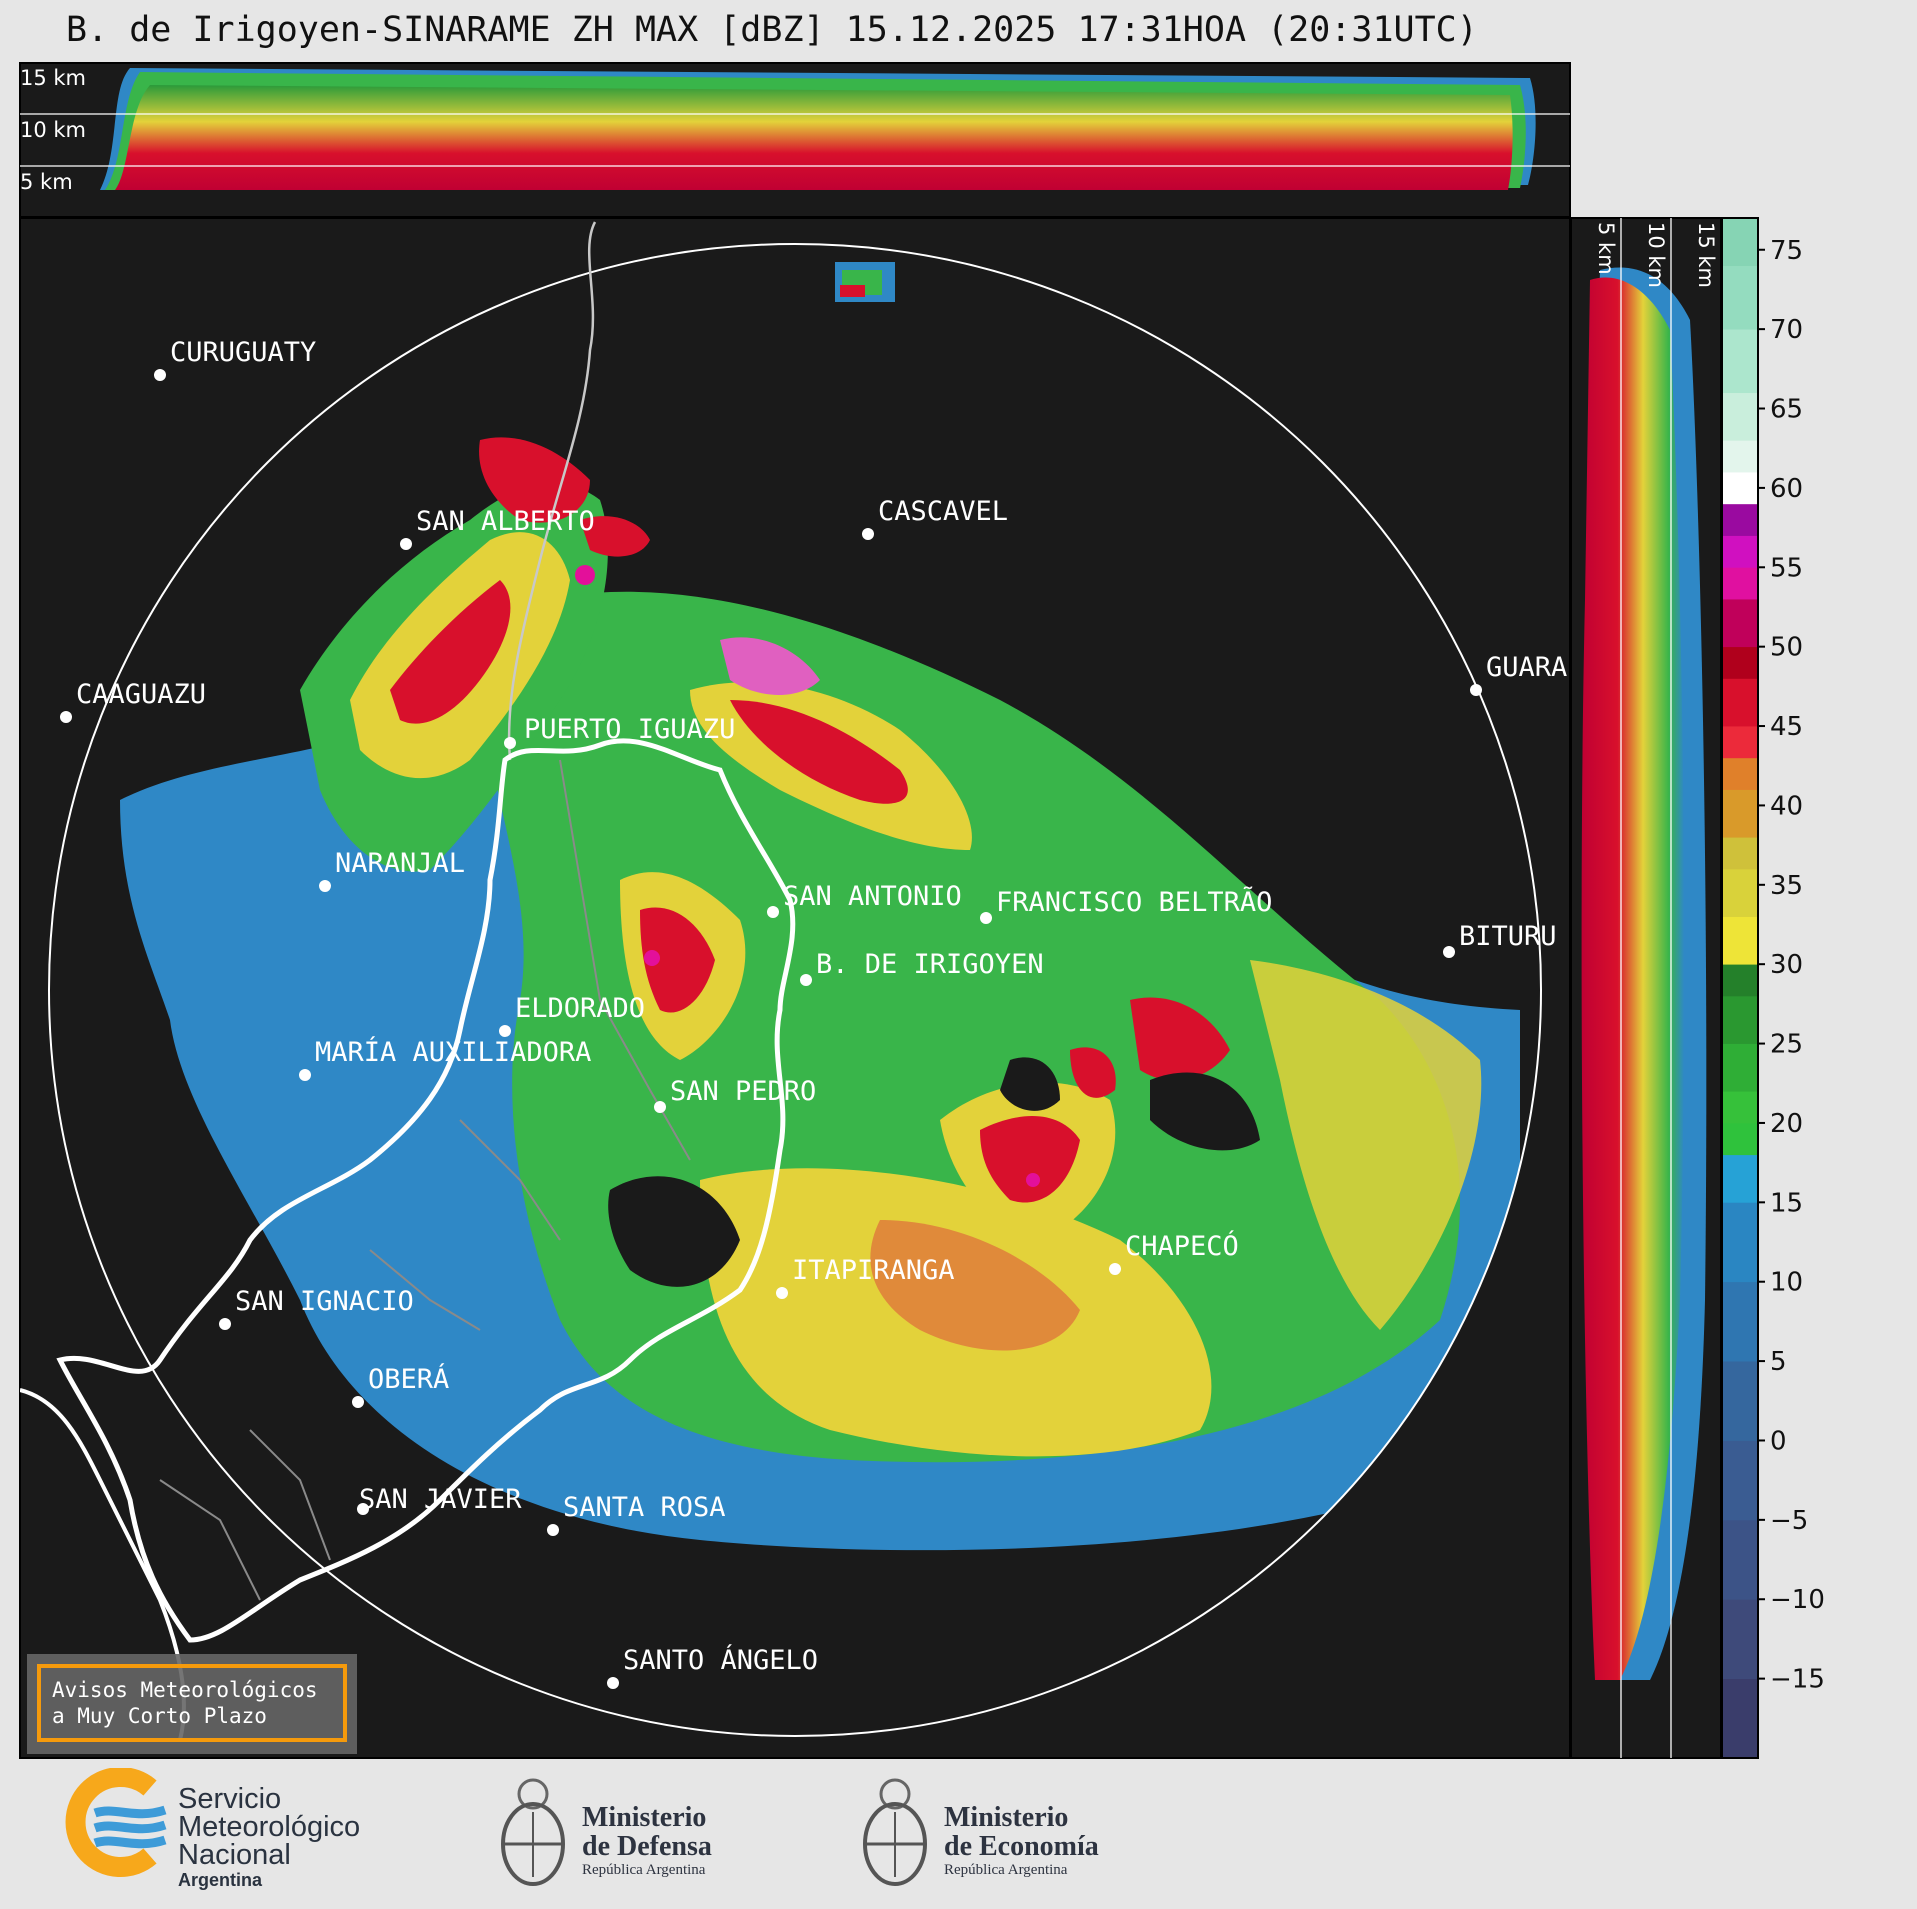  Describe the element at coordinates (220, 1880) in the screenshot. I see `smn-line4: Argentina` at that location.